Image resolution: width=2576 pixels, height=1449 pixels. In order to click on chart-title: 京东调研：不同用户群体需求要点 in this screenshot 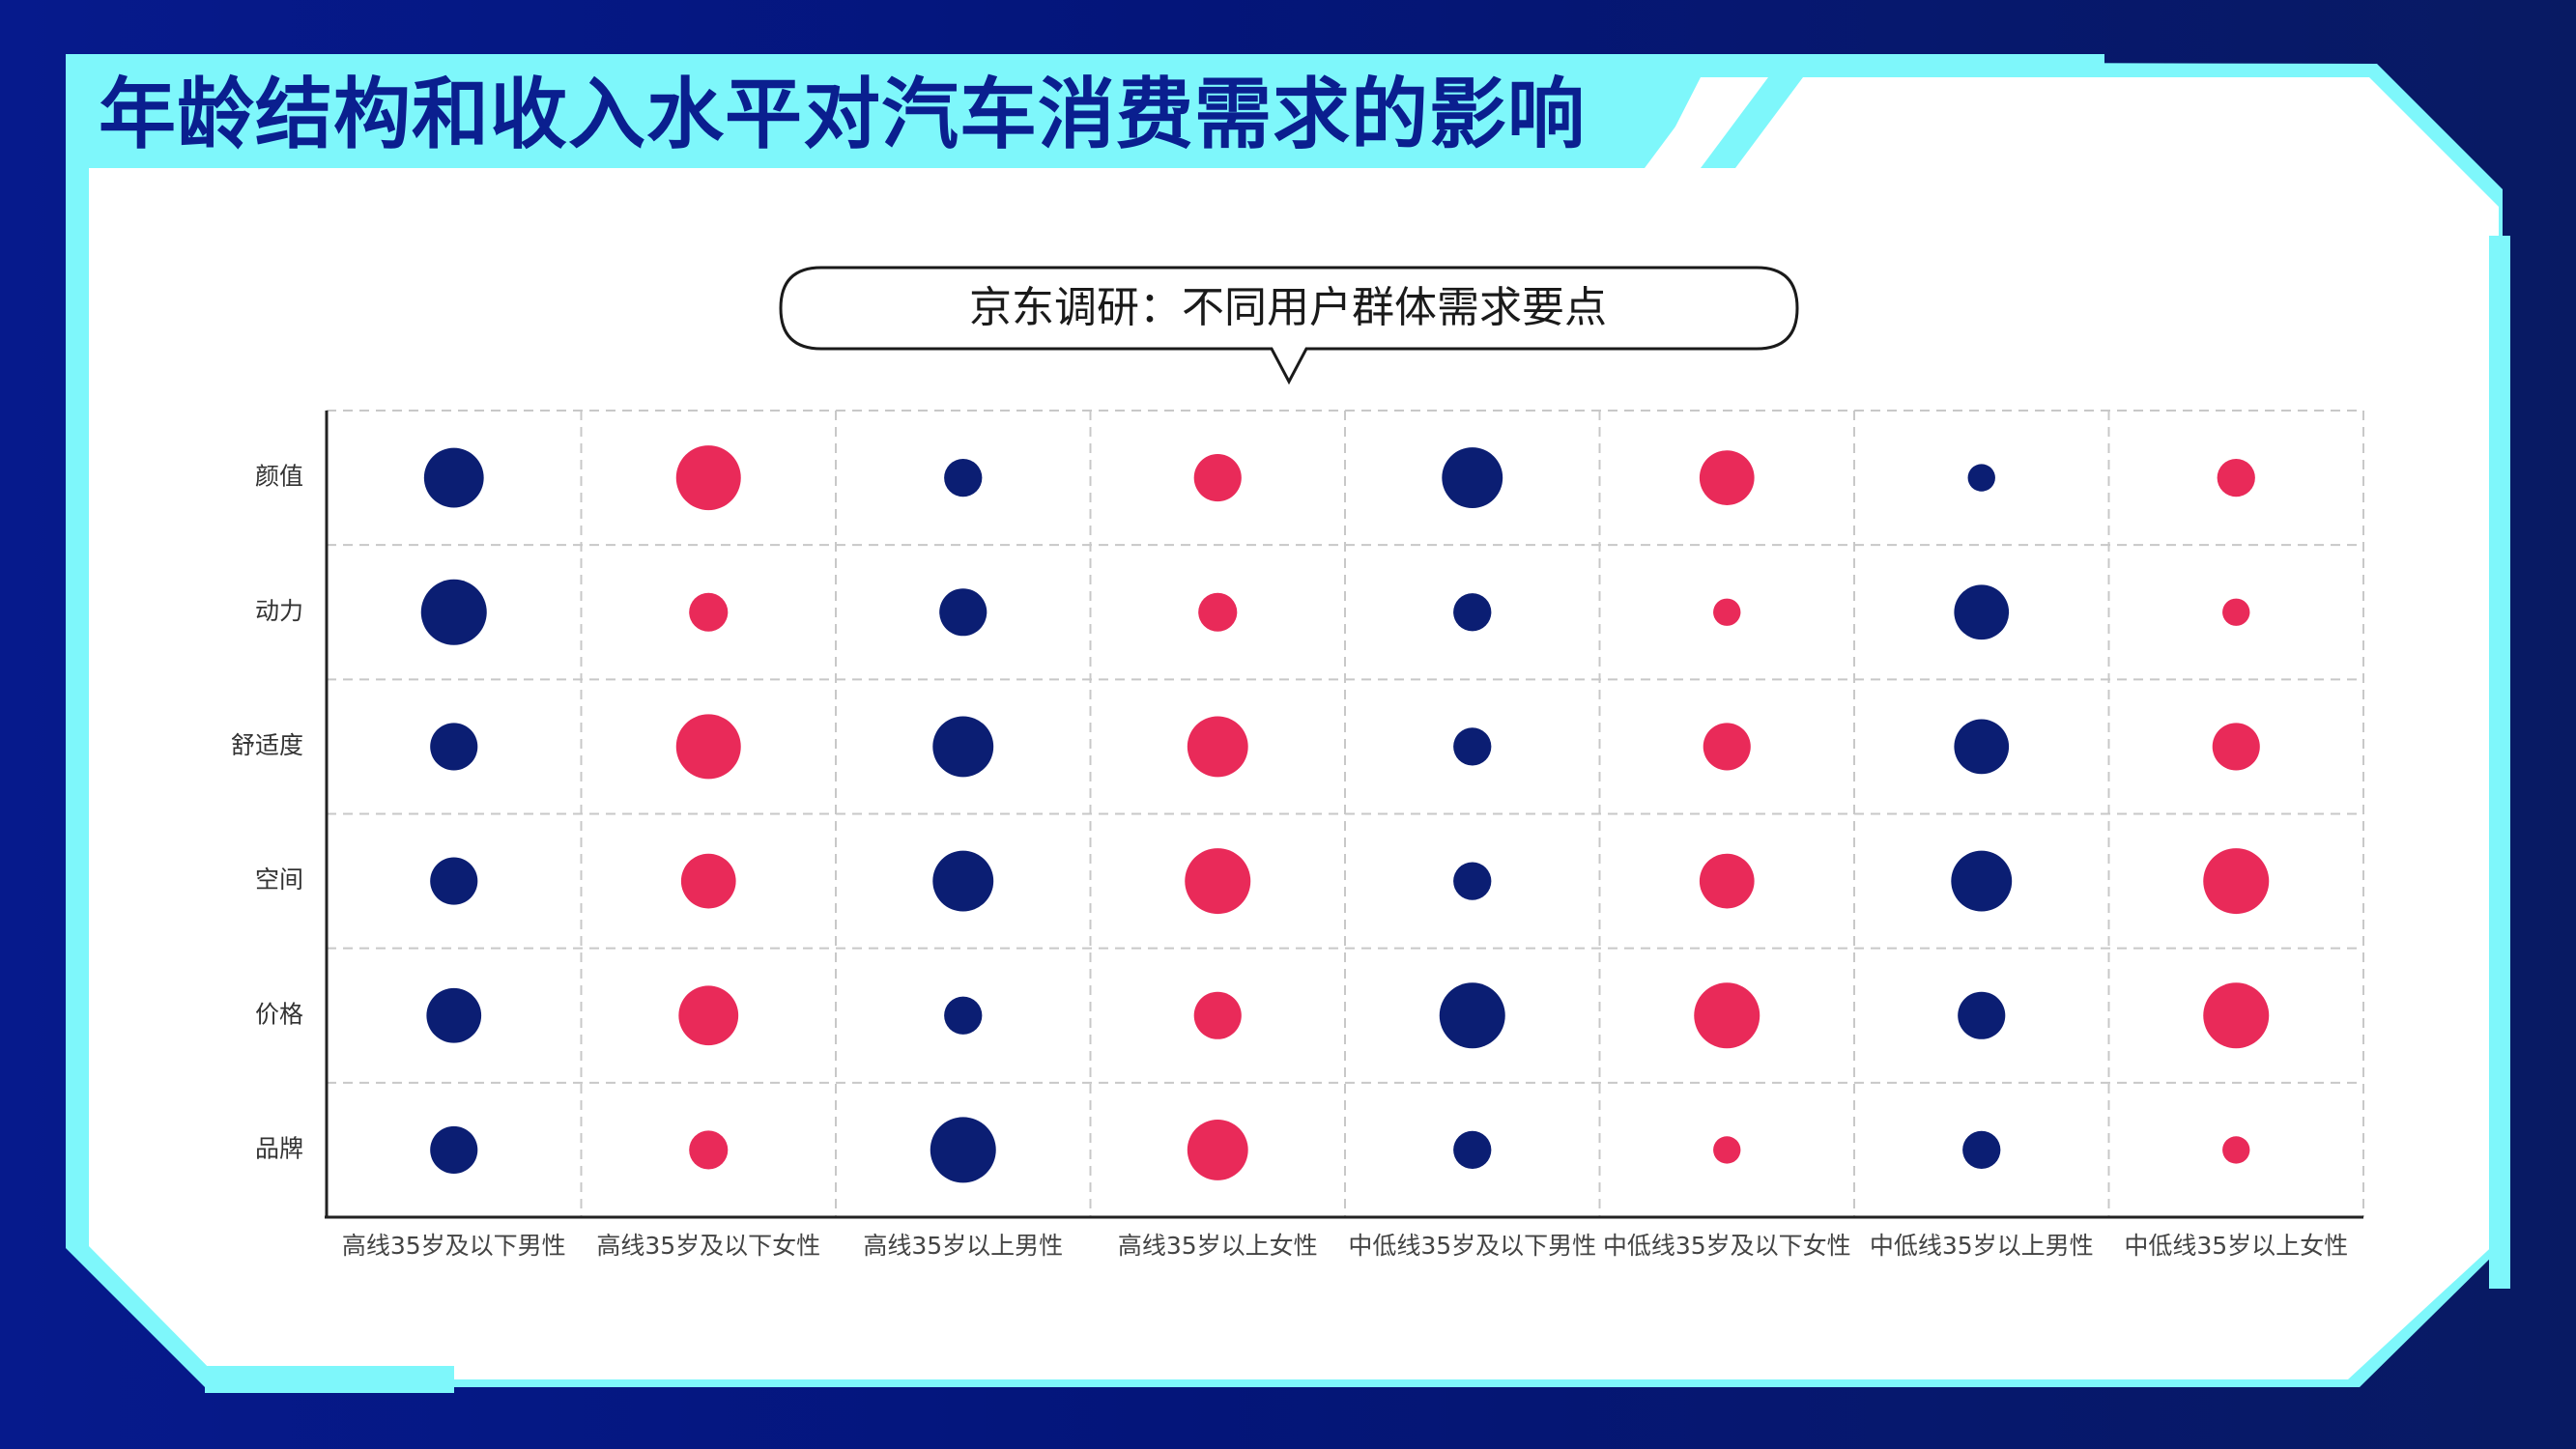, I will do `click(1288, 307)`.